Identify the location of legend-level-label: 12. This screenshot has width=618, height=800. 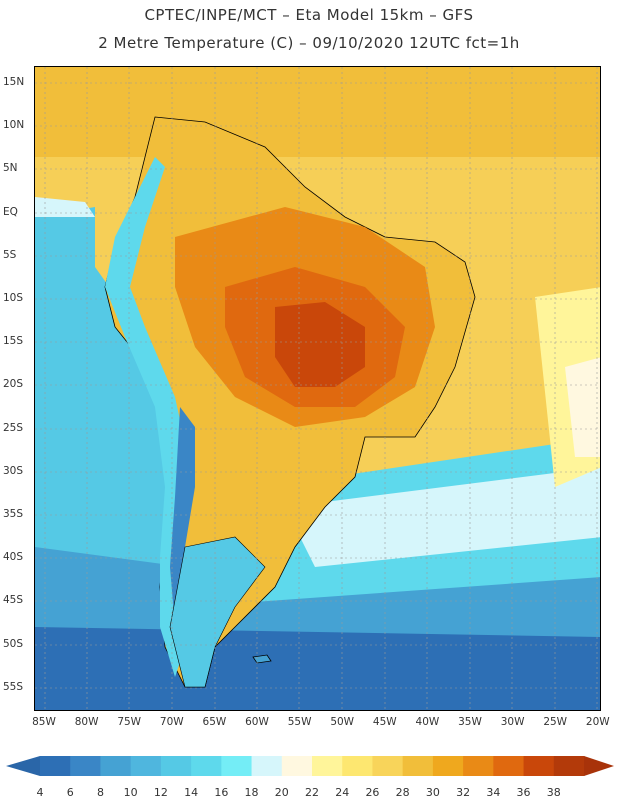
(160, 792).